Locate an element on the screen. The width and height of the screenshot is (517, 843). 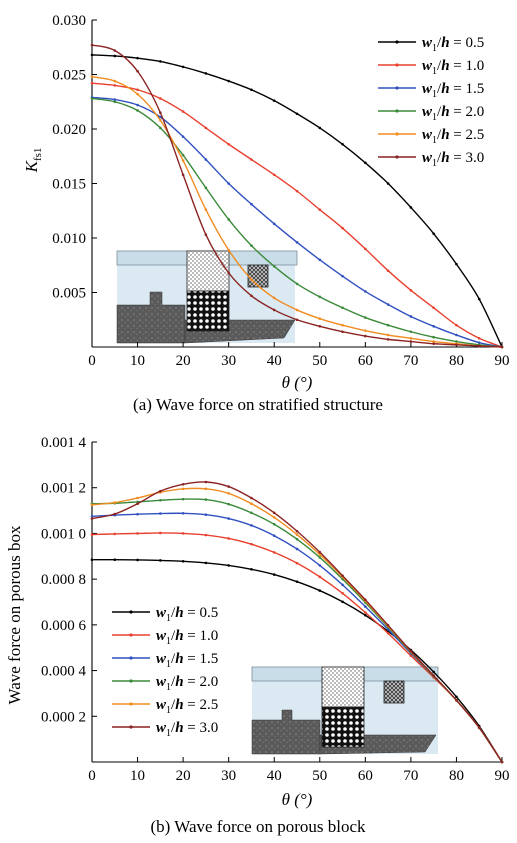
a-x-tick-label: 10 is located at coordinates (137, 361).